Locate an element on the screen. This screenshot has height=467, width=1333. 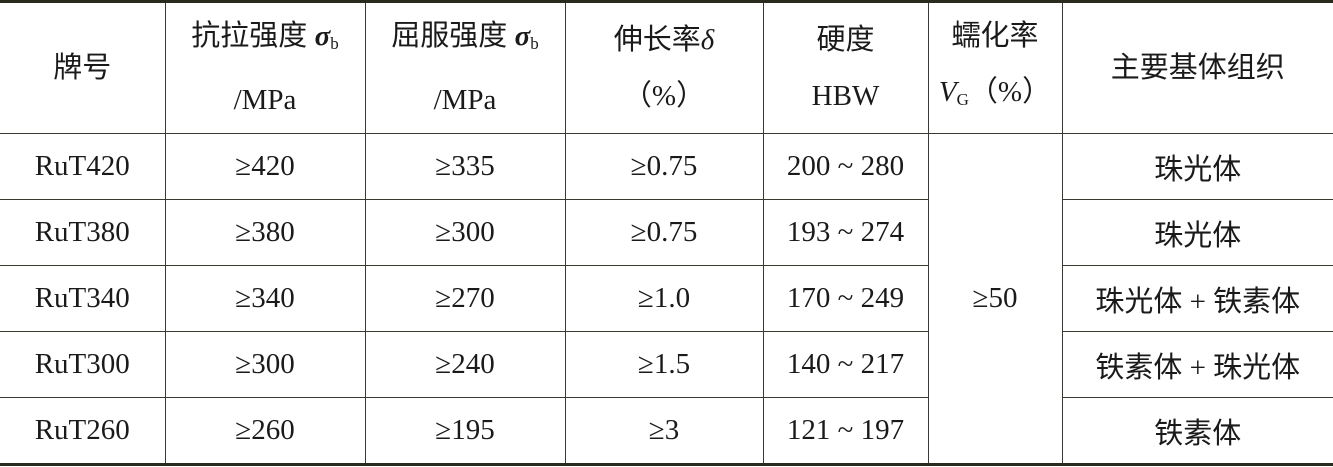
header-vermicularity: 蠕化率 VG（%） is located at coordinates (995, 67).